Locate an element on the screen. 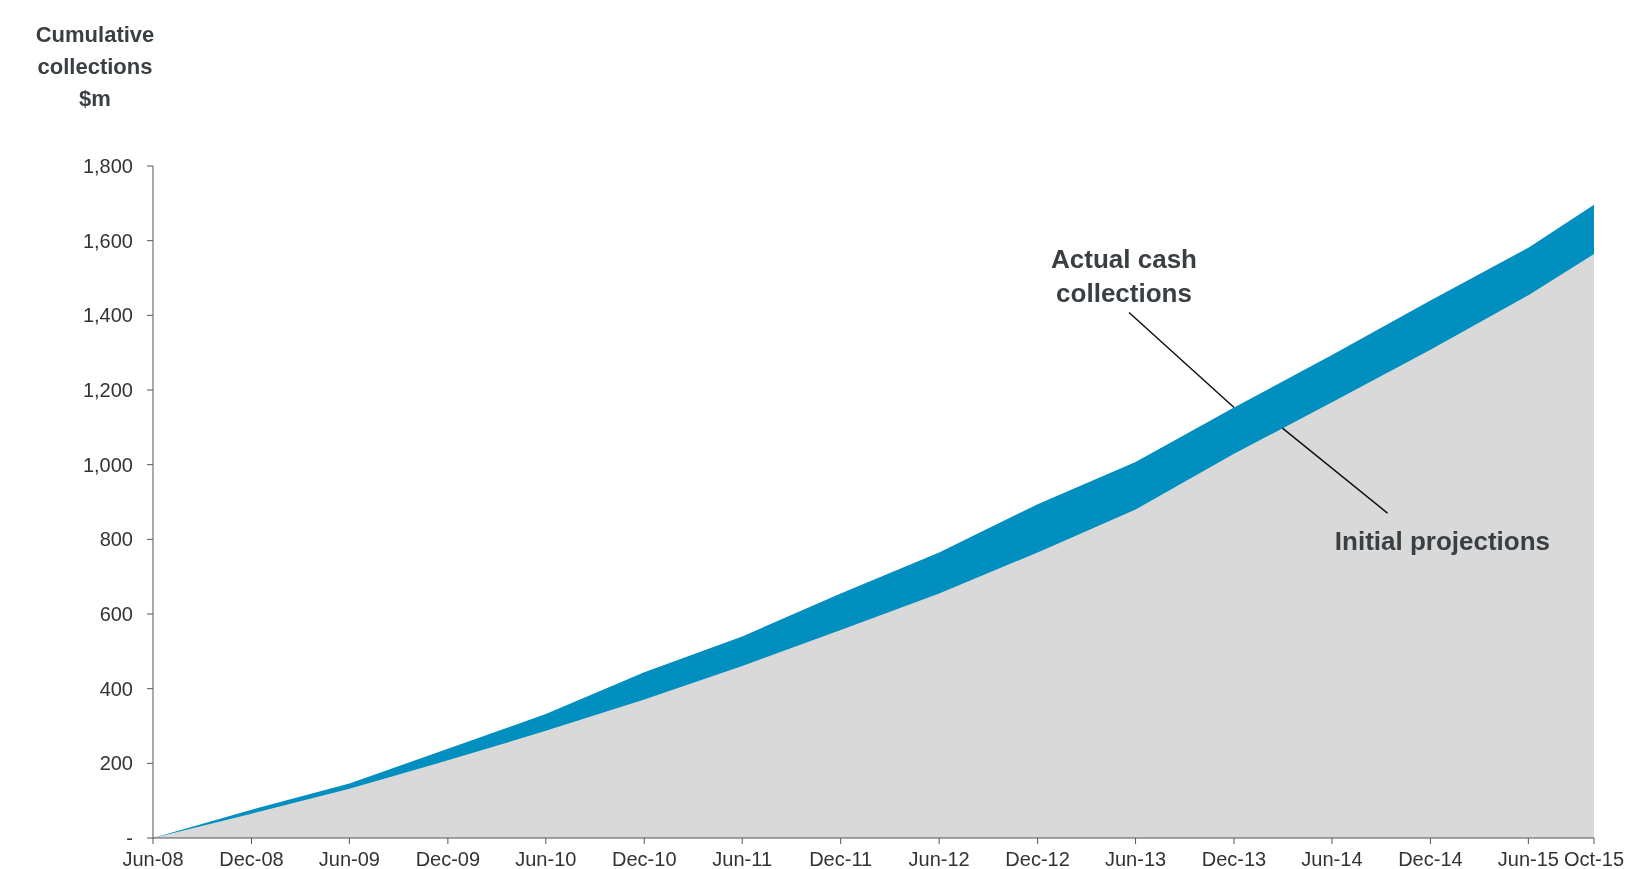  x-tick-label: Oct-15 is located at coordinates (1594, 858).